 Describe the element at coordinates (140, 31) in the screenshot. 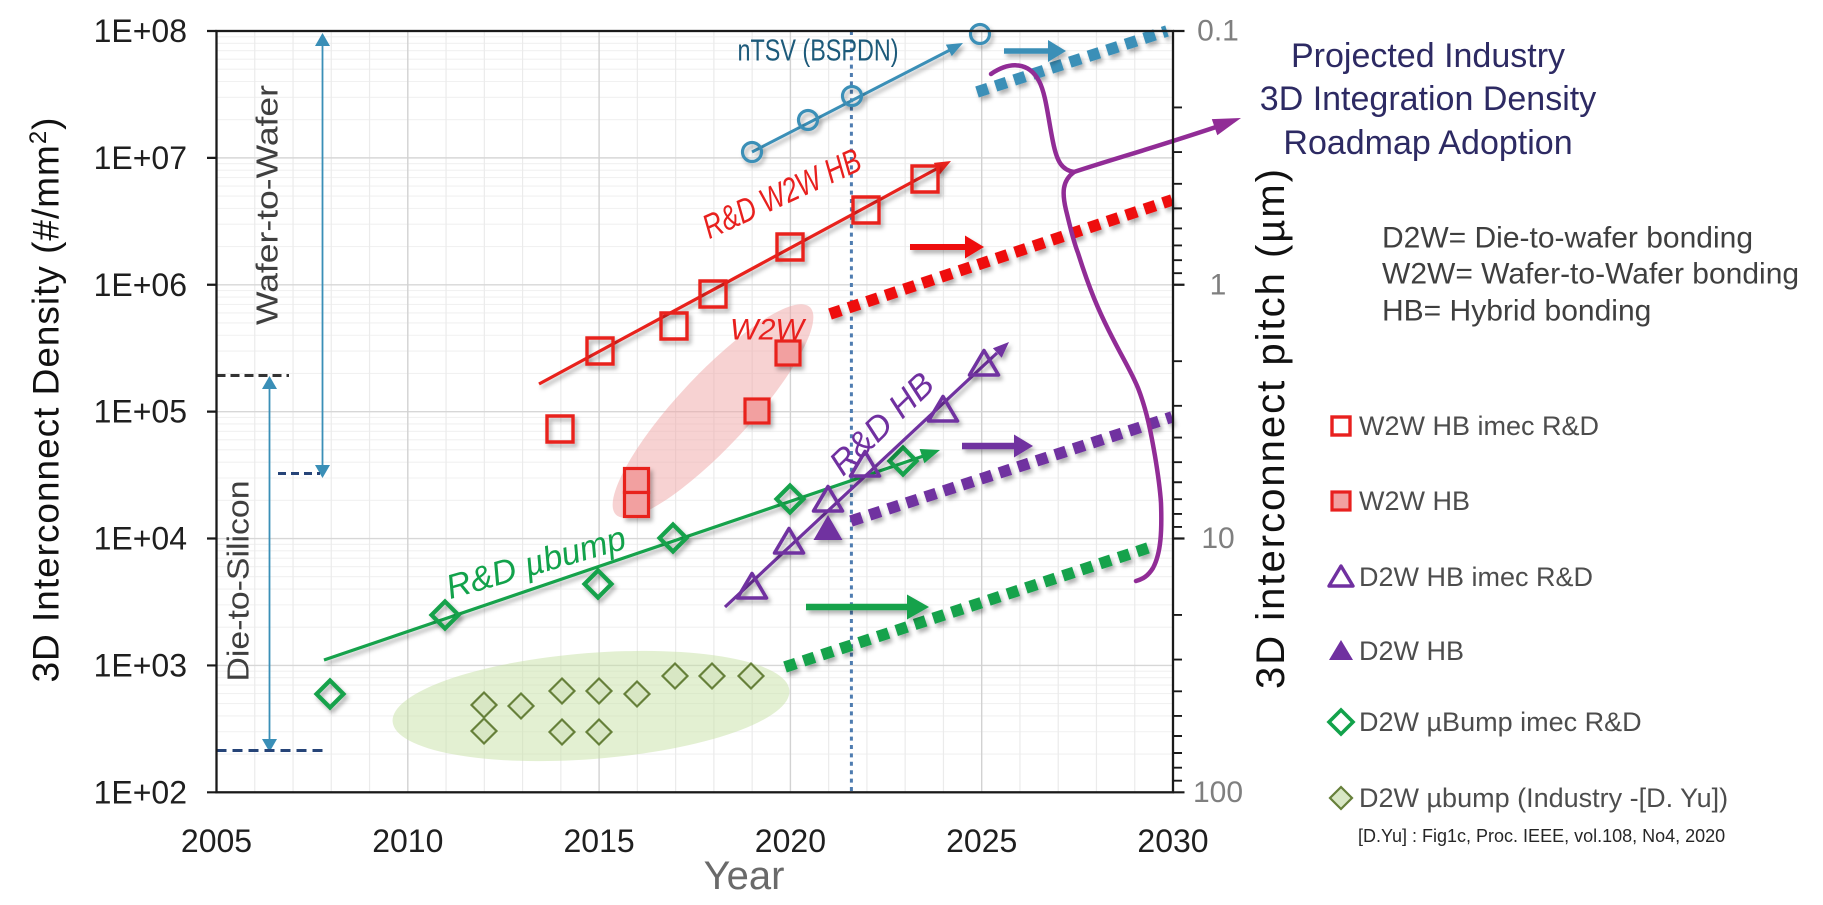

I see `svg-text: 1E+08` at that location.